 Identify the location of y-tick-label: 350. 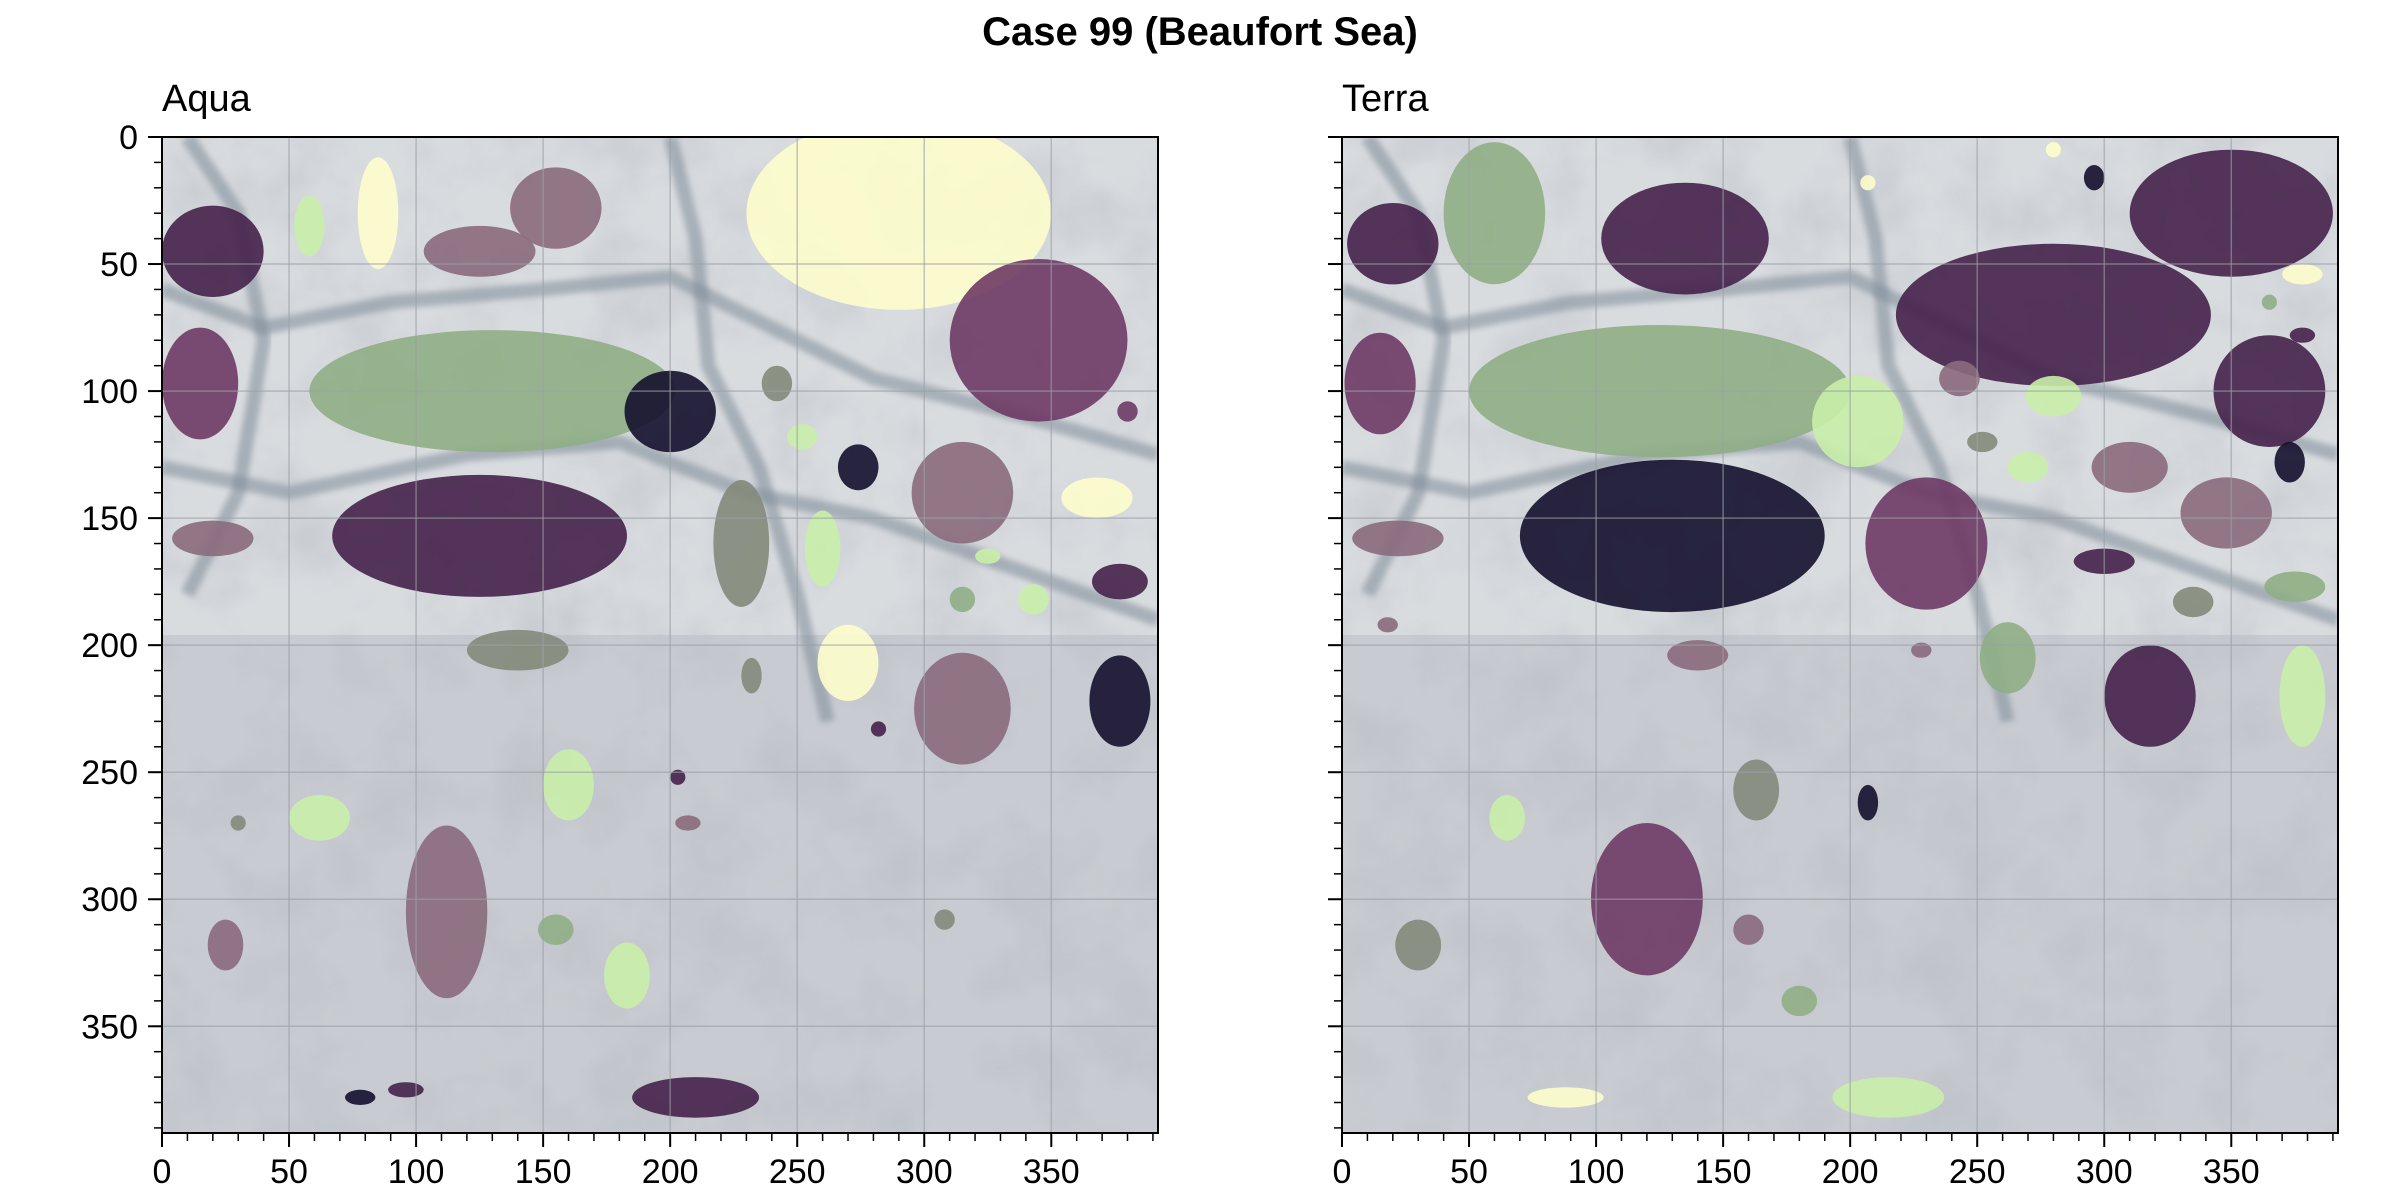
(109, 1027).